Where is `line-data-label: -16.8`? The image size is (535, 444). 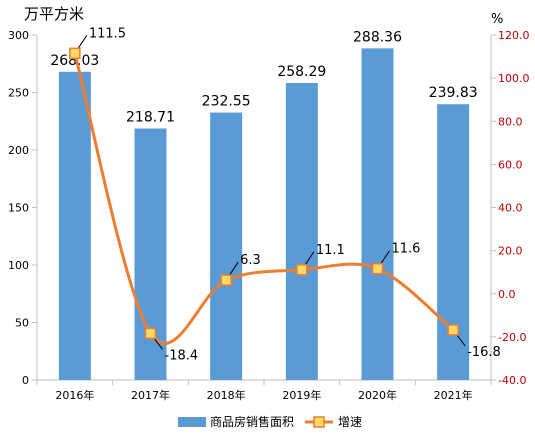
line-data-label: -16.8 is located at coordinates (484, 352).